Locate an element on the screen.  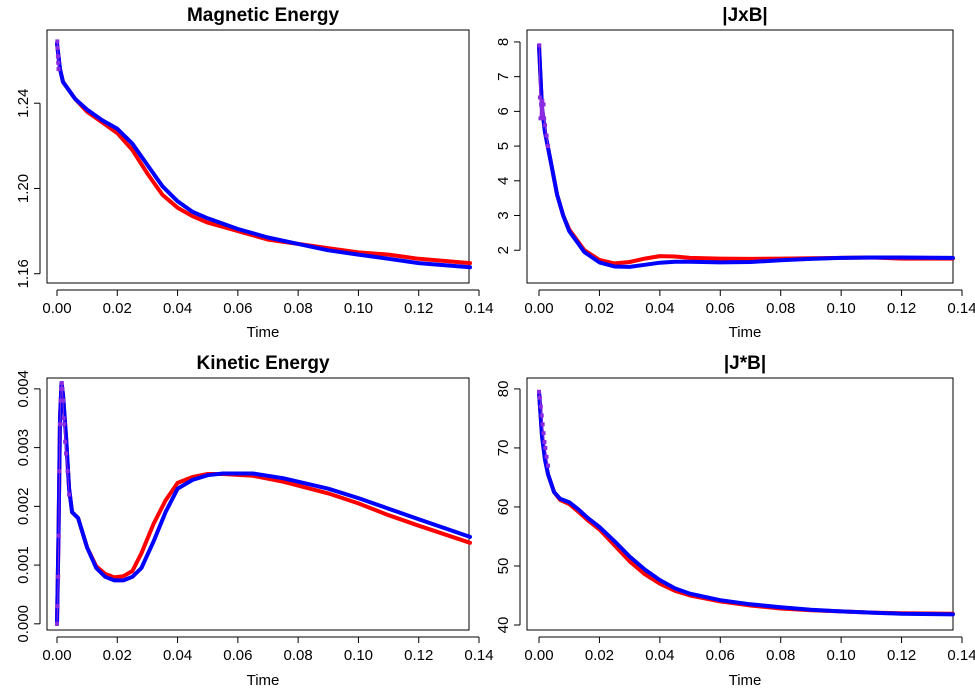
y-tick-label: 1.16 is located at coordinates (23, 273).